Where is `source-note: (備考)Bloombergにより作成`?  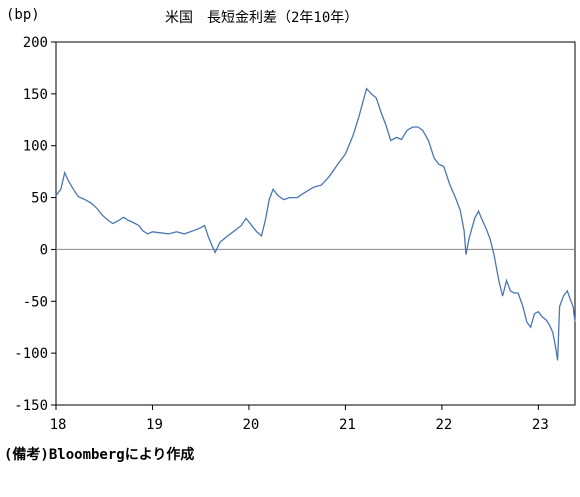
source-note: (備考)Bloombergにより作成 is located at coordinates (99, 455).